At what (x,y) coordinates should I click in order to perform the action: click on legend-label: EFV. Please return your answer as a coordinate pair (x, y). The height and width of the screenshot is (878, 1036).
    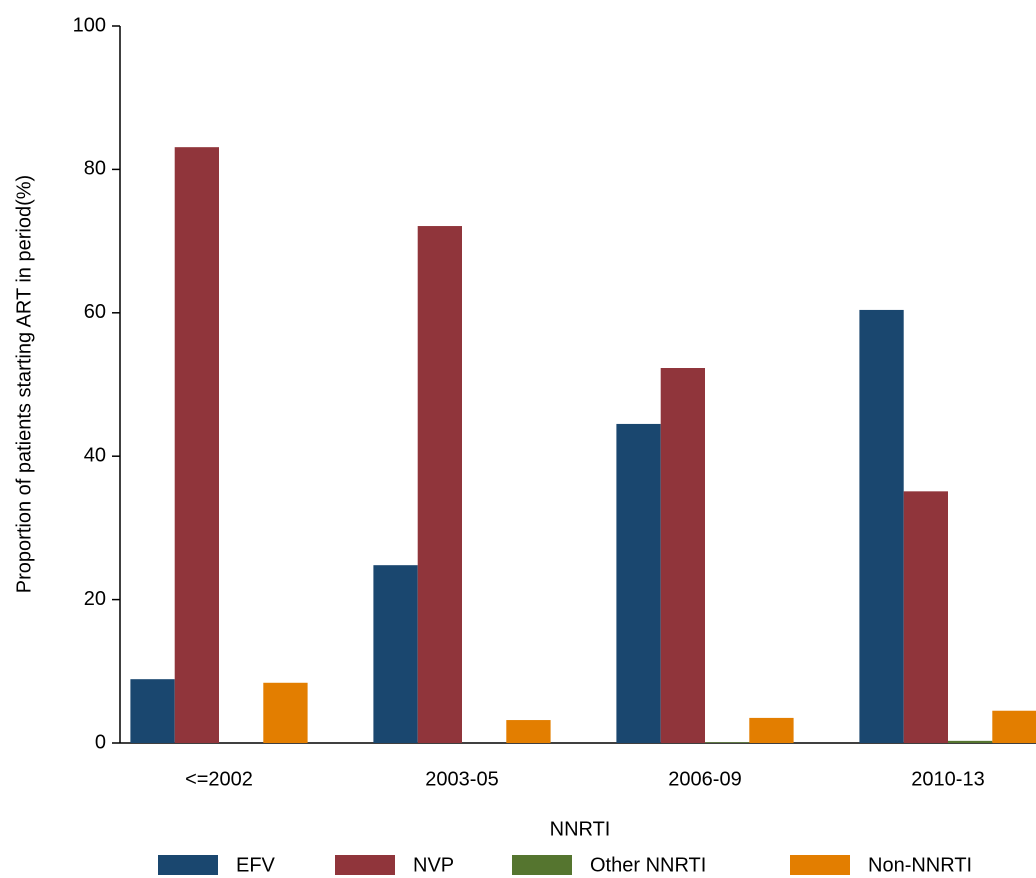
    Looking at the image, I should click on (256, 865).